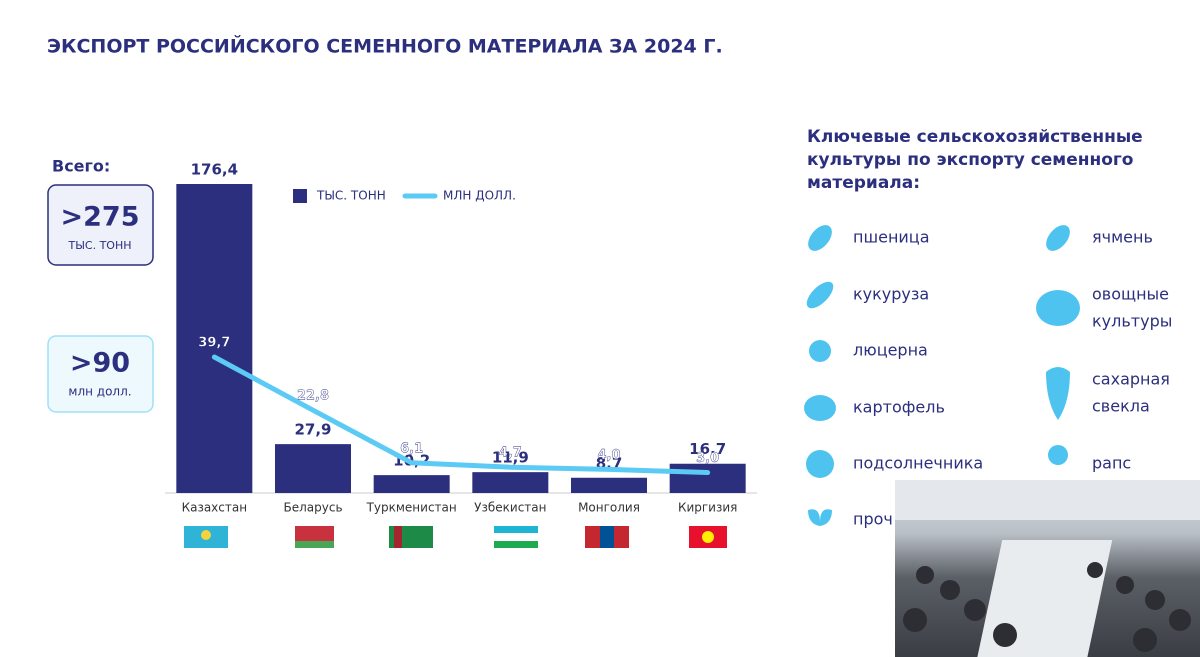 The image size is (1200, 657). What do you see at coordinates (891, 237) in the screenshot?
I see `crop-name: пшеница` at bounding box center [891, 237].